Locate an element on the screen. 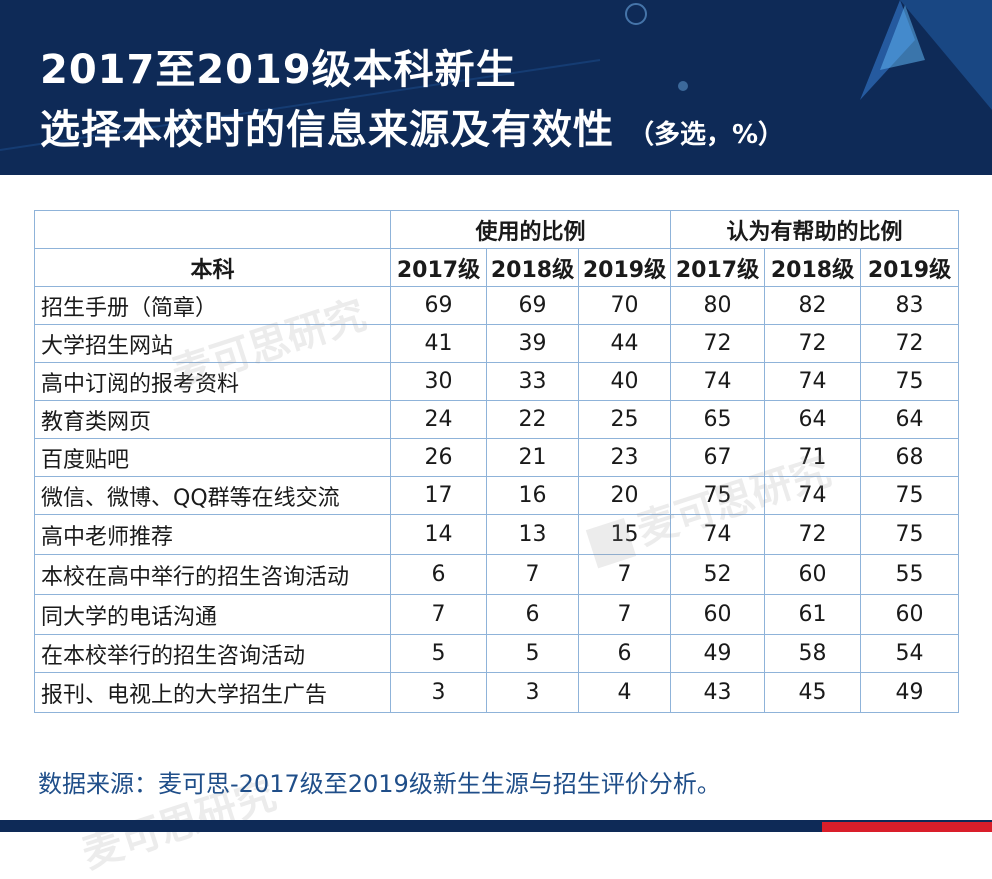 The width and height of the screenshot is (992, 879). cell-helpful-2017: 67 is located at coordinates (717, 457).